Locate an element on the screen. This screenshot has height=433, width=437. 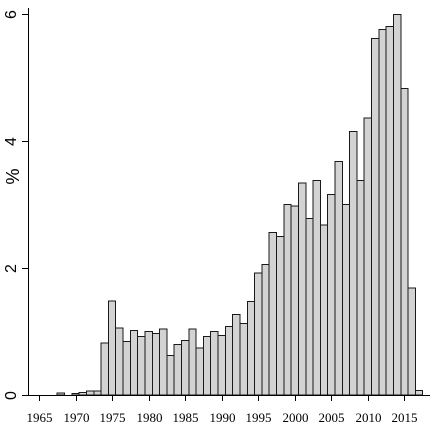
y-tick-label-4: 4 is located at coordinates (11, 141).